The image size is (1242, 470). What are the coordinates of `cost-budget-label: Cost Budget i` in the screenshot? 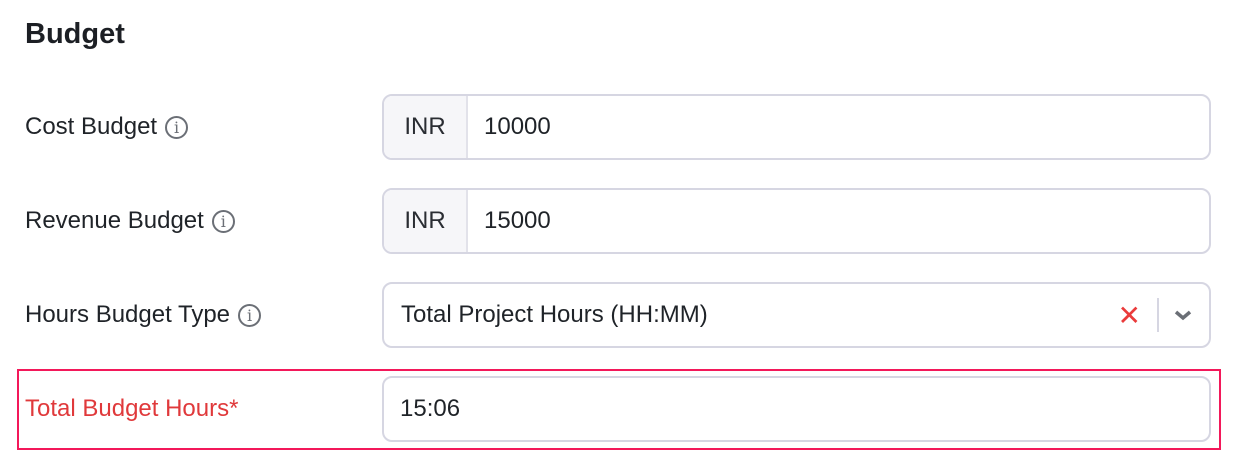 It's located at (107, 127).